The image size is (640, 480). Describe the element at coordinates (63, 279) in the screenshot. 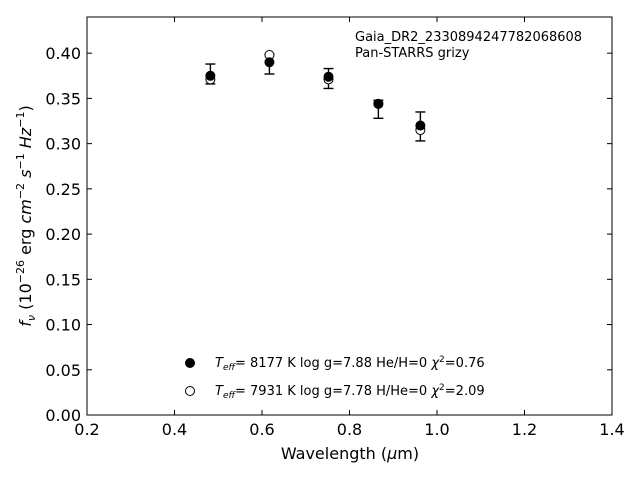

I see `y-tick-label: 0.15` at that location.